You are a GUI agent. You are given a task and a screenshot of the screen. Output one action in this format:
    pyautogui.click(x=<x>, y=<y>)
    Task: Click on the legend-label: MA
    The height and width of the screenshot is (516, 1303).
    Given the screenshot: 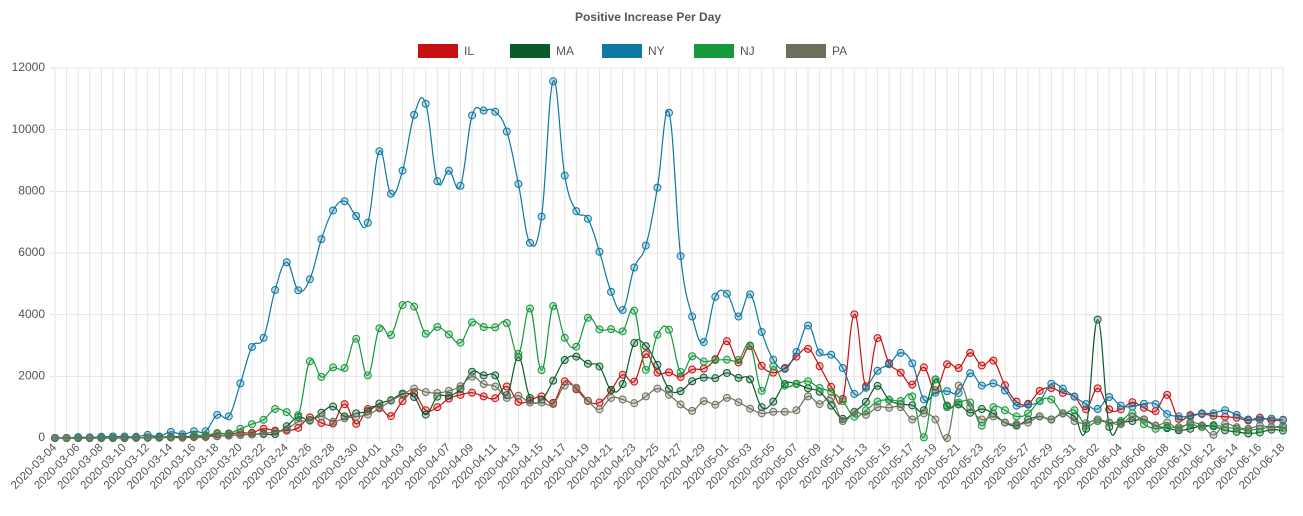 What is the action you would take?
    pyautogui.click(x=565, y=51)
    